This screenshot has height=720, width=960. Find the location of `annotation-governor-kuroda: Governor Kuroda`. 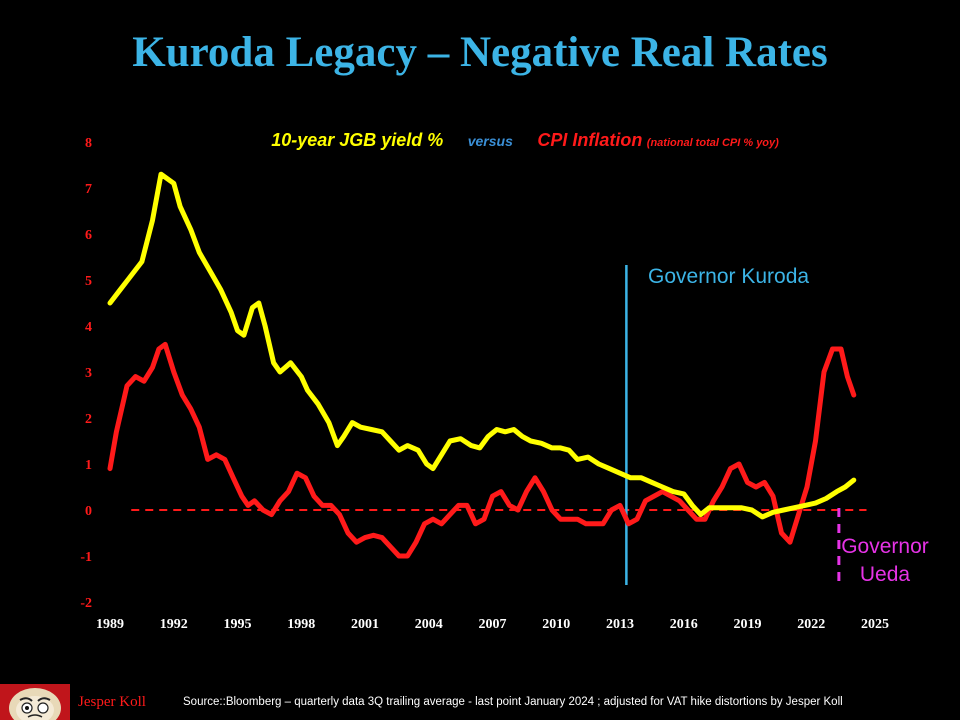

annotation-governor-kuroda: Governor Kuroda is located at coordinates (729, 276).